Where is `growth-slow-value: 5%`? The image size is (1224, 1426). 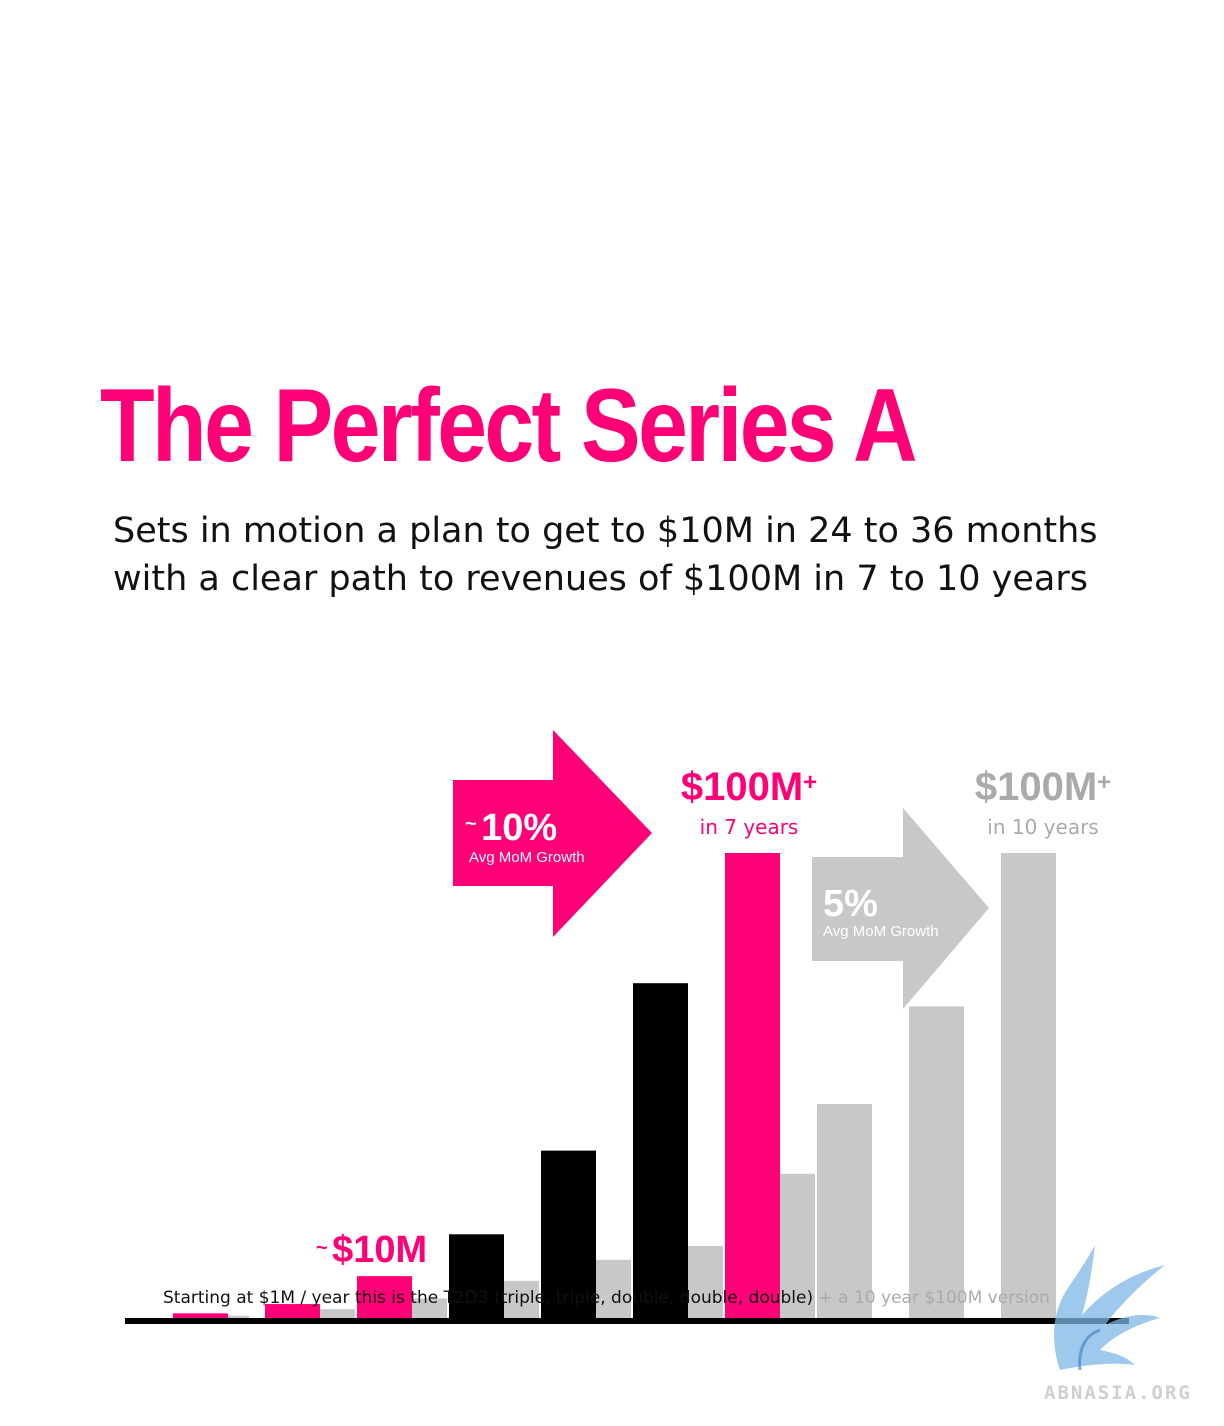
growth-slow-value: 5% is located at coordinates (850, 904).